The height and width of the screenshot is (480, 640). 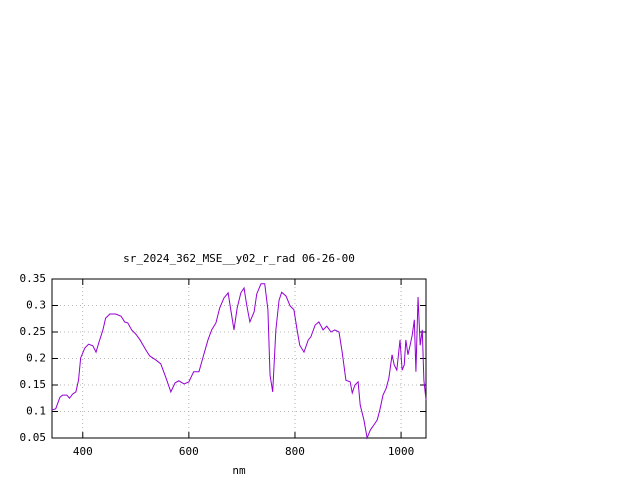 I want to click on x-axis-label: nm, so click(x=239, y=470).